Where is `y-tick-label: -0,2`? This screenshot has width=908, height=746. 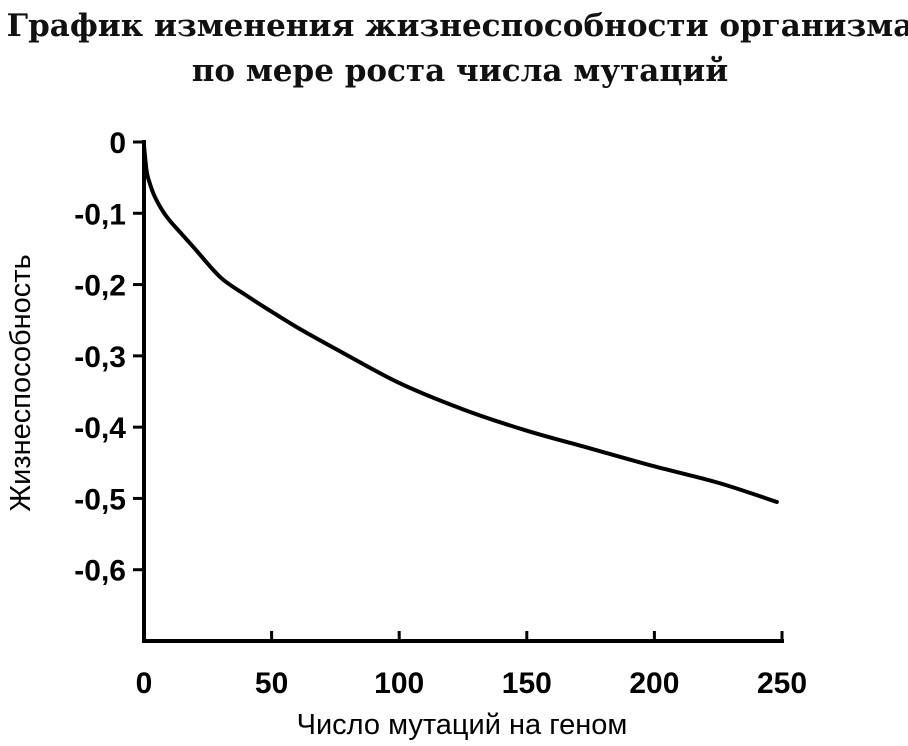
y-tick-label: -0,2 is located at coordinates (100, 286).